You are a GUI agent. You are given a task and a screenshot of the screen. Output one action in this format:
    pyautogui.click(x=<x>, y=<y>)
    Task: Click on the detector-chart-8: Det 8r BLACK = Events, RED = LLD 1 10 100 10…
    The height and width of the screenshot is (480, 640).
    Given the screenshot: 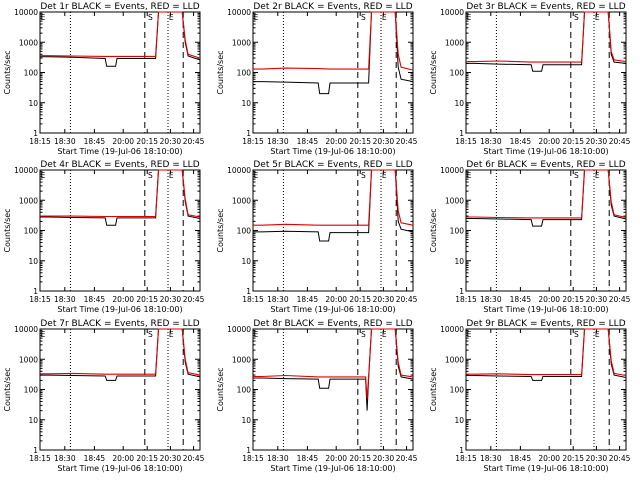 What is the action you would take?
    pyautogui.click(x=317, y=396)
    